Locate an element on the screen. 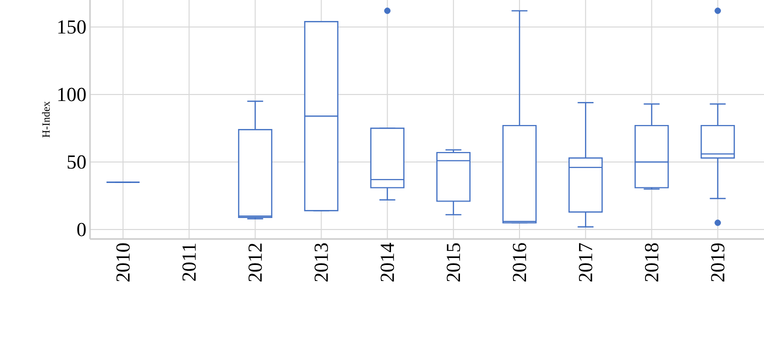 This screenshot has width=764, height=339. x-tick-label: 2013 is located at coordinates (321, 262).